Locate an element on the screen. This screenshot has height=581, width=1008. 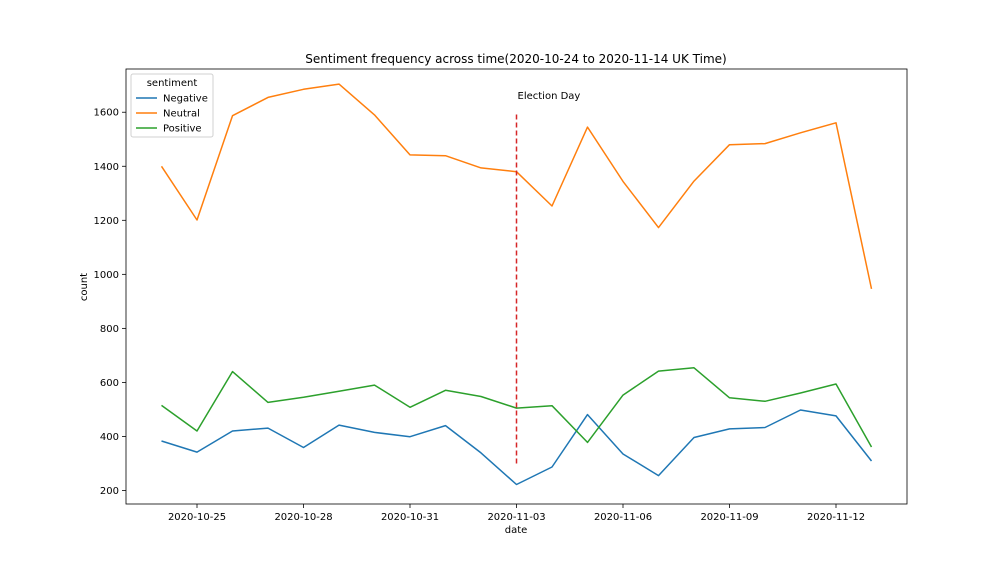
y-axis-title: count is located at coordinates (84, 287).